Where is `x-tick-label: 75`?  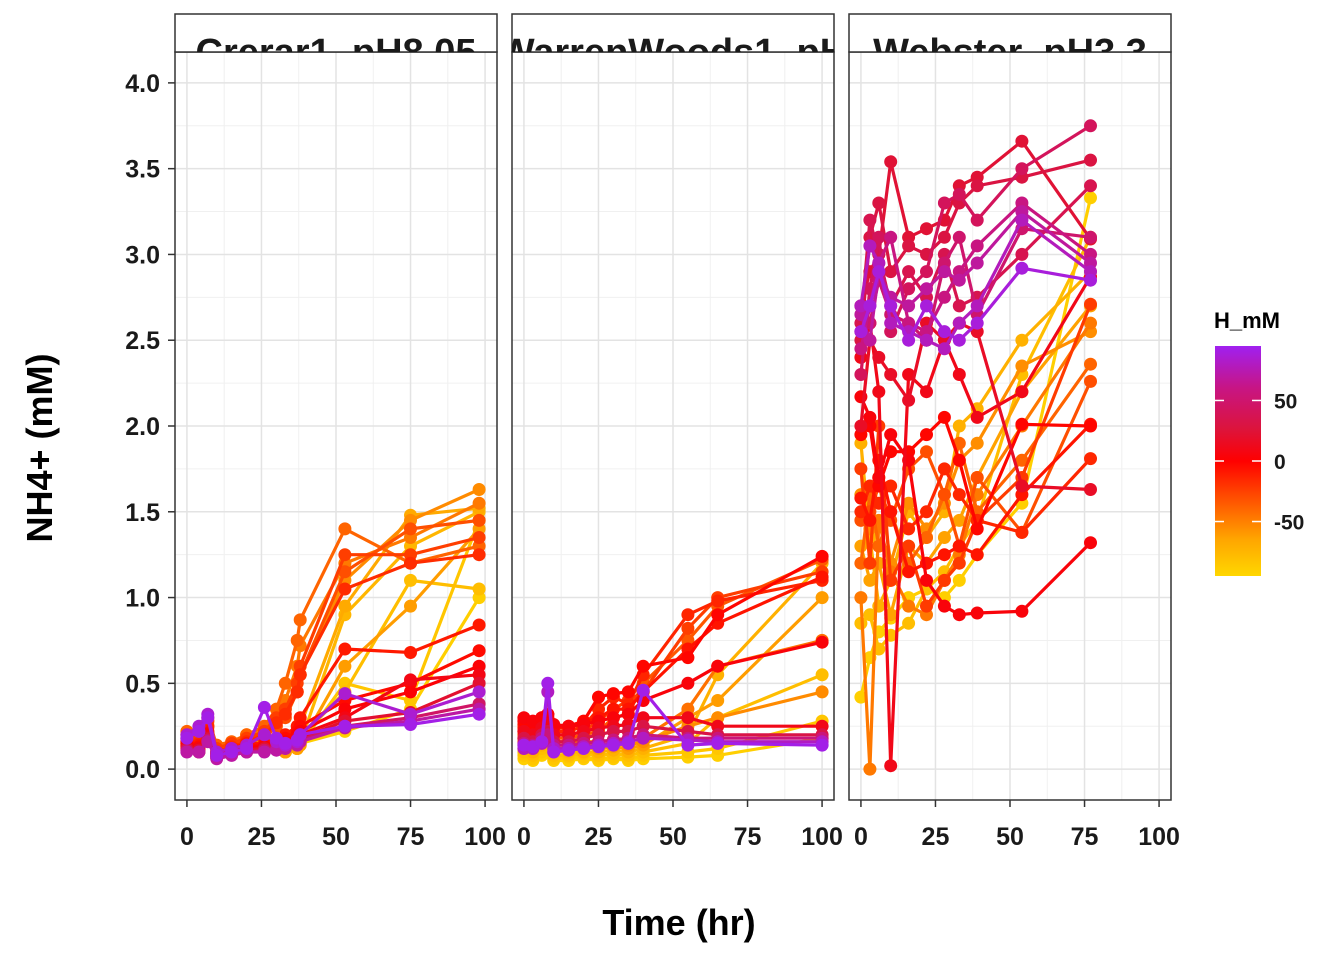
x-tick-label: 75 is located at coordinates (1085, 837).